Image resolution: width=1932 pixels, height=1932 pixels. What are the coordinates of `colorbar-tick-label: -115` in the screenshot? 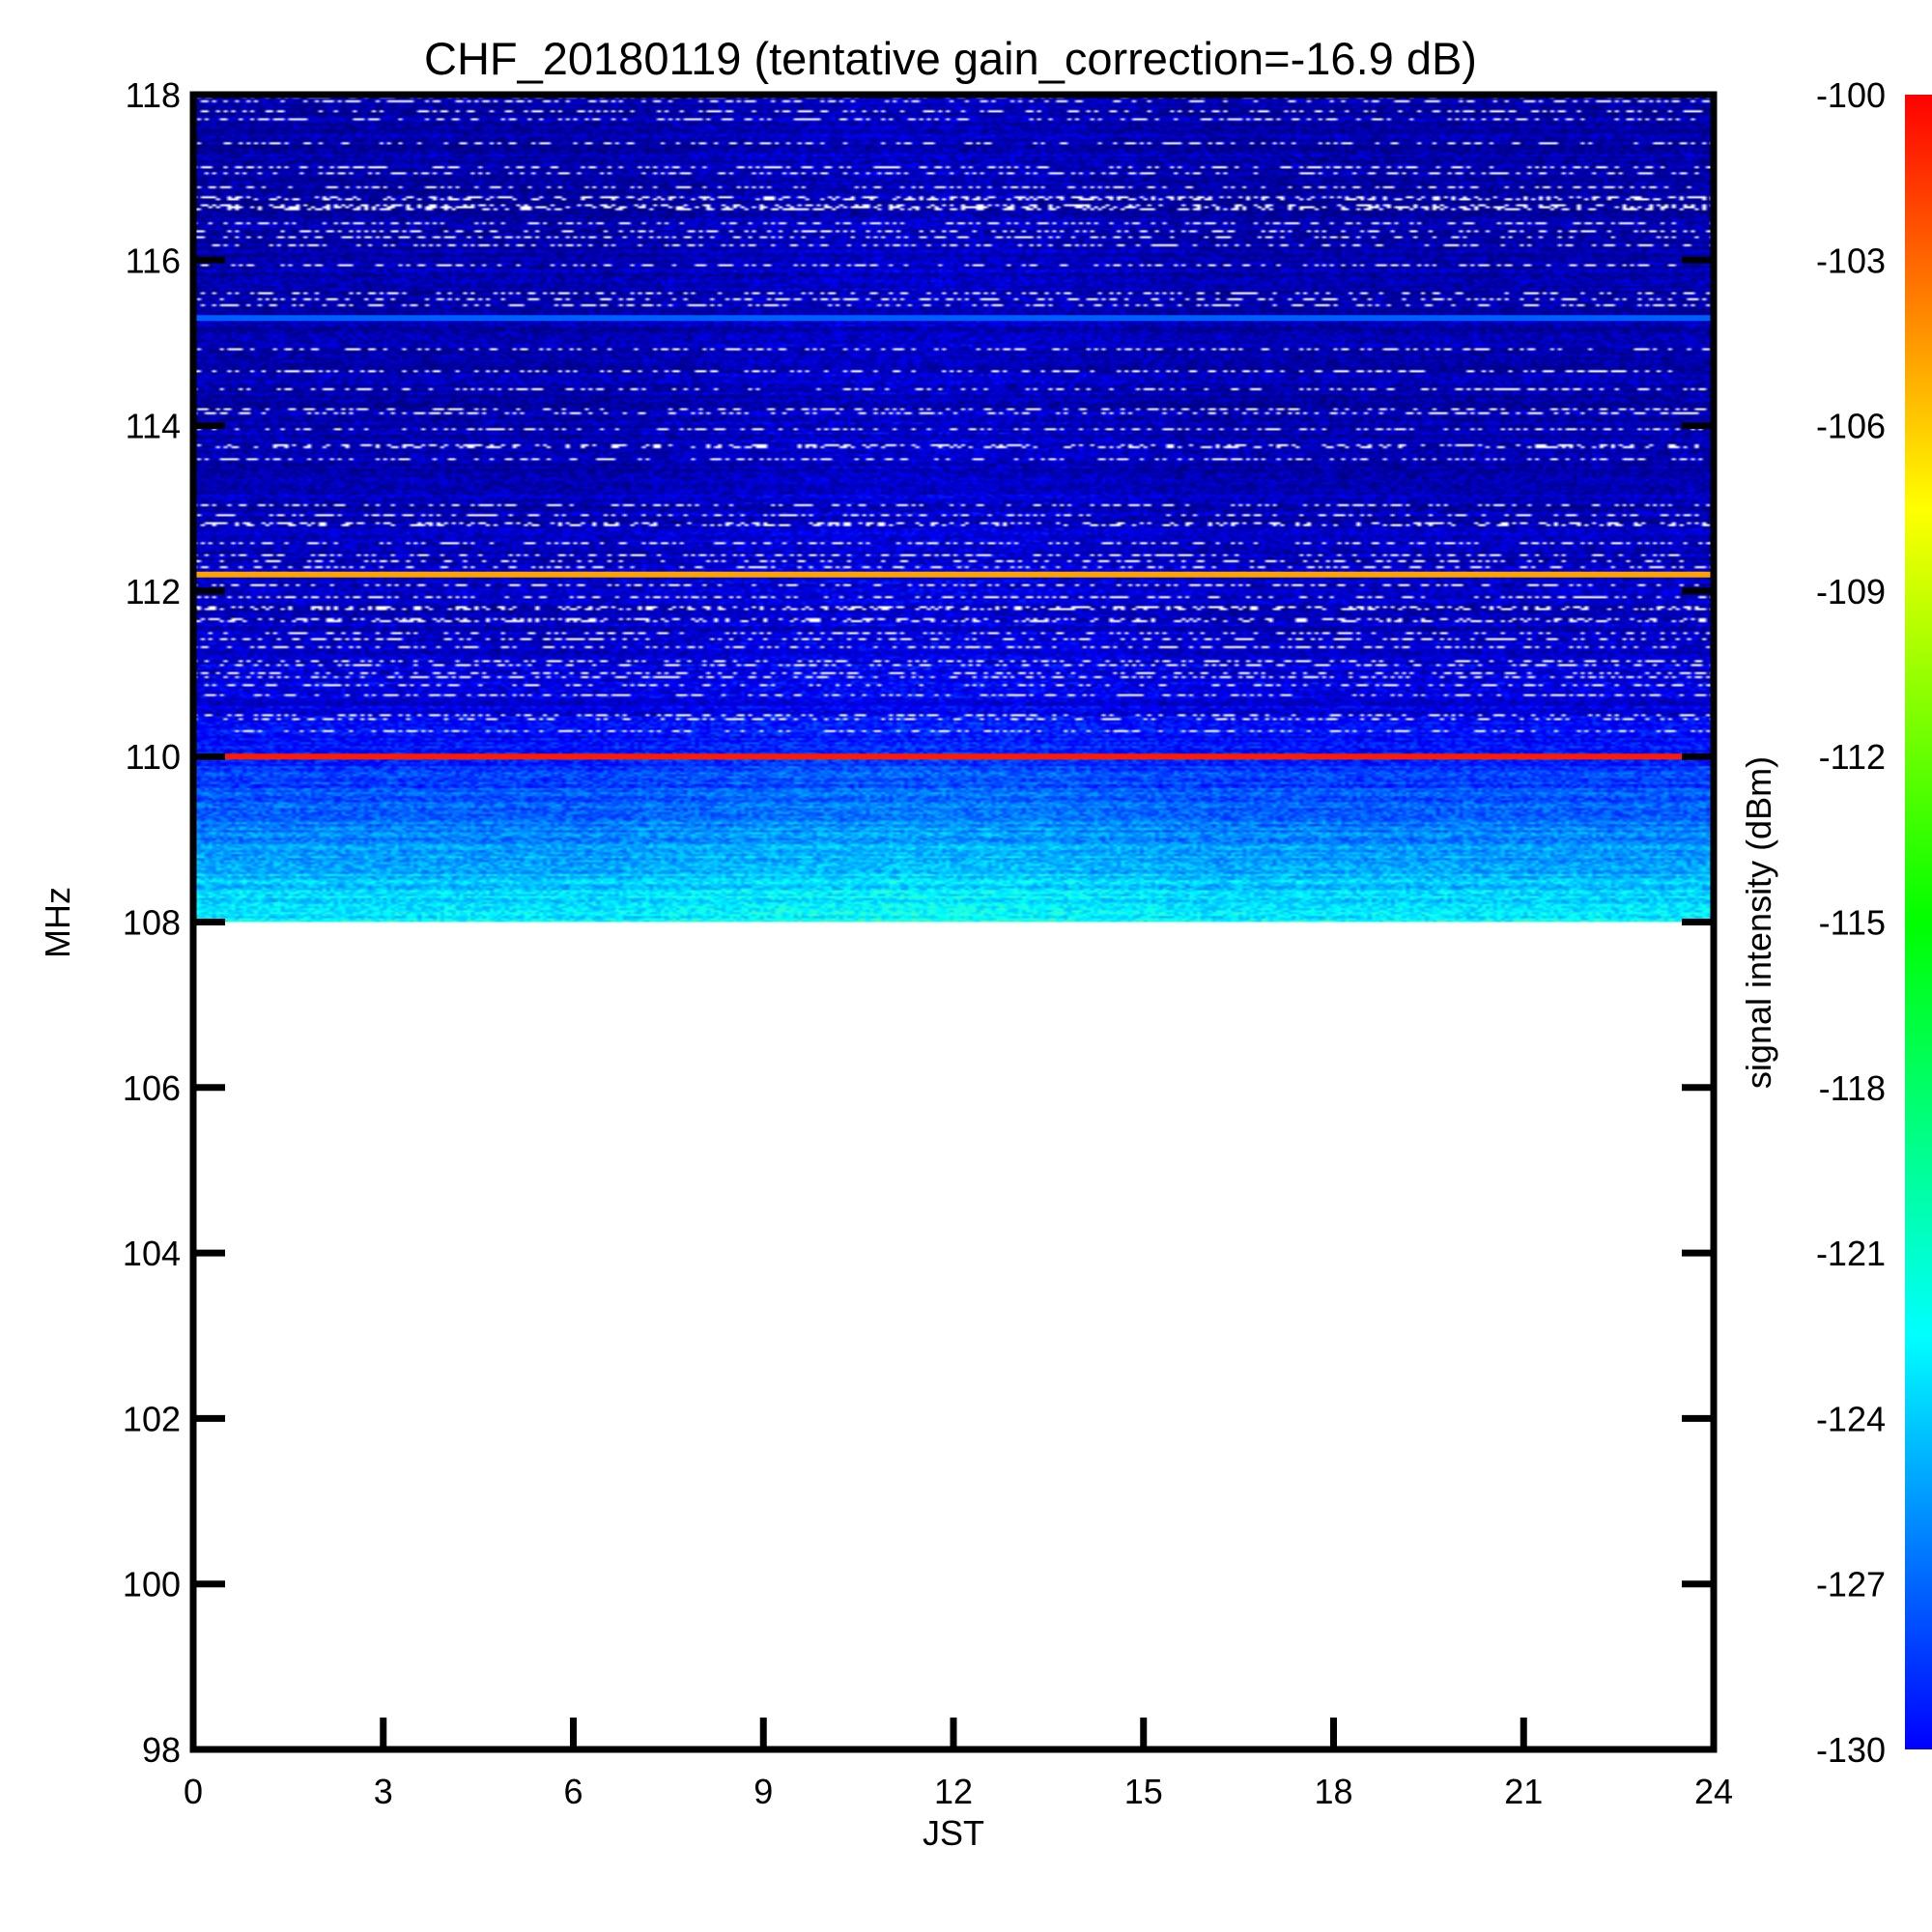 It's located at (1852, 923).